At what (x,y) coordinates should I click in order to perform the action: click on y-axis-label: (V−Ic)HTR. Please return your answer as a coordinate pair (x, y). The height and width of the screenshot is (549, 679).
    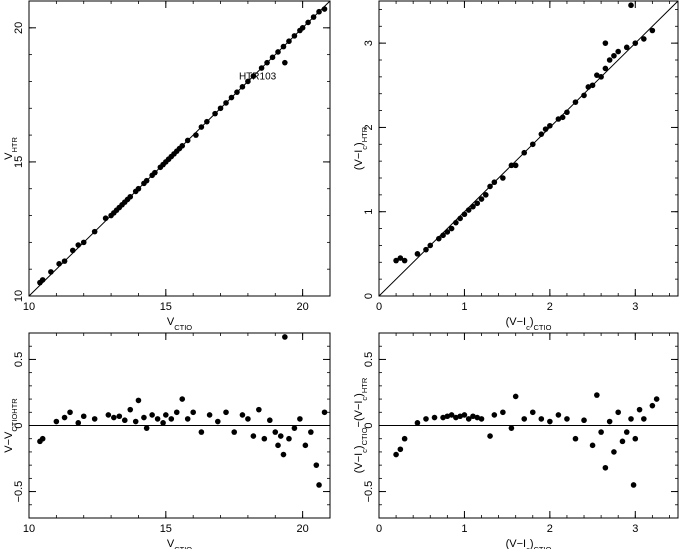
    Looking at the image, I should click on (361, 148).